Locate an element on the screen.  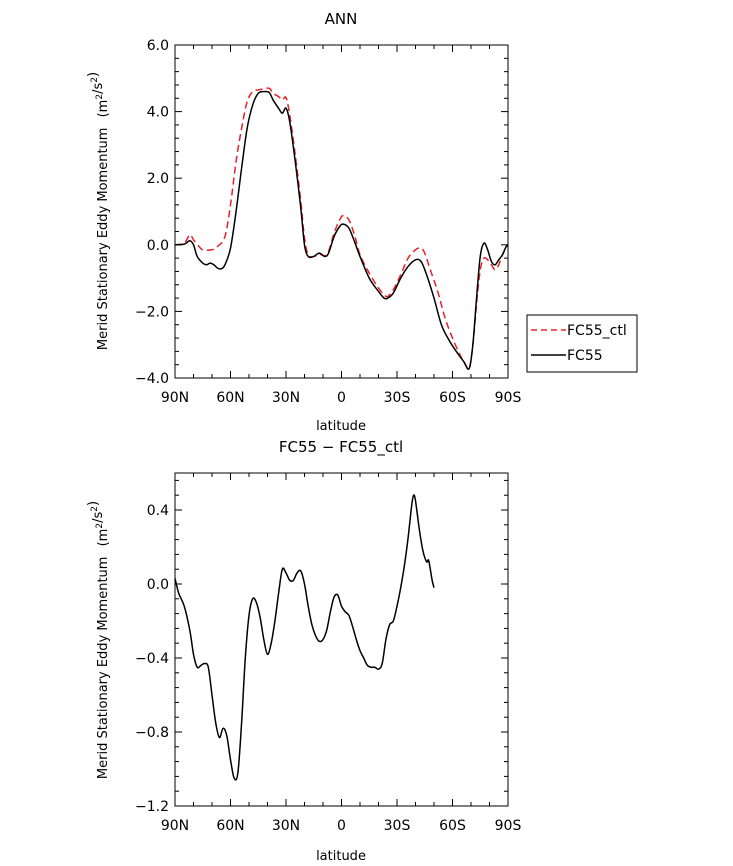
bottom-y-axis-unit: (m2/s2) is located at coordinates (98, 523).